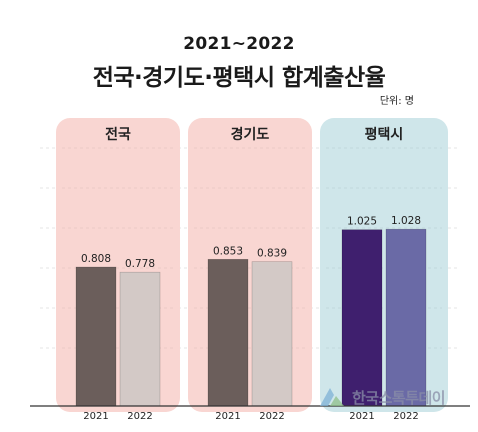  I want to click on chart-title: 전국·경기도·평택시 합계출산율, so click(239, 78).